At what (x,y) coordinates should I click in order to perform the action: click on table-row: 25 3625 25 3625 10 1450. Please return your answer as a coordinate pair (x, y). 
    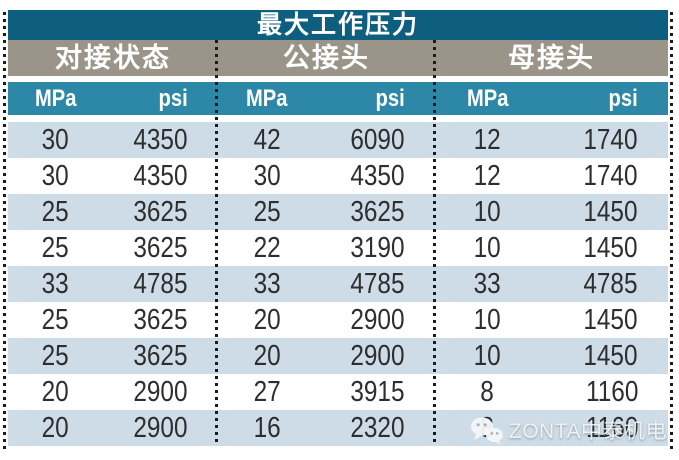
    Looking at the image, I should click on (338, 212).